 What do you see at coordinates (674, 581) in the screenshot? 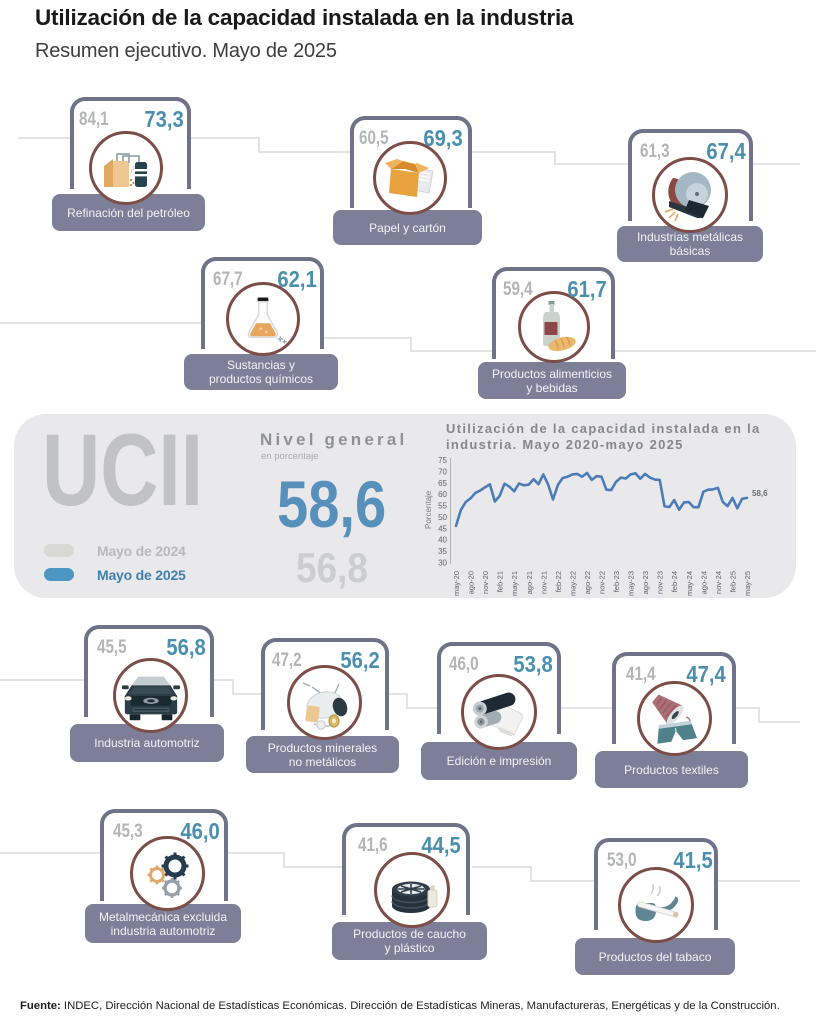
I see `svg-text: feb-24` at bounding box center [674, 581].